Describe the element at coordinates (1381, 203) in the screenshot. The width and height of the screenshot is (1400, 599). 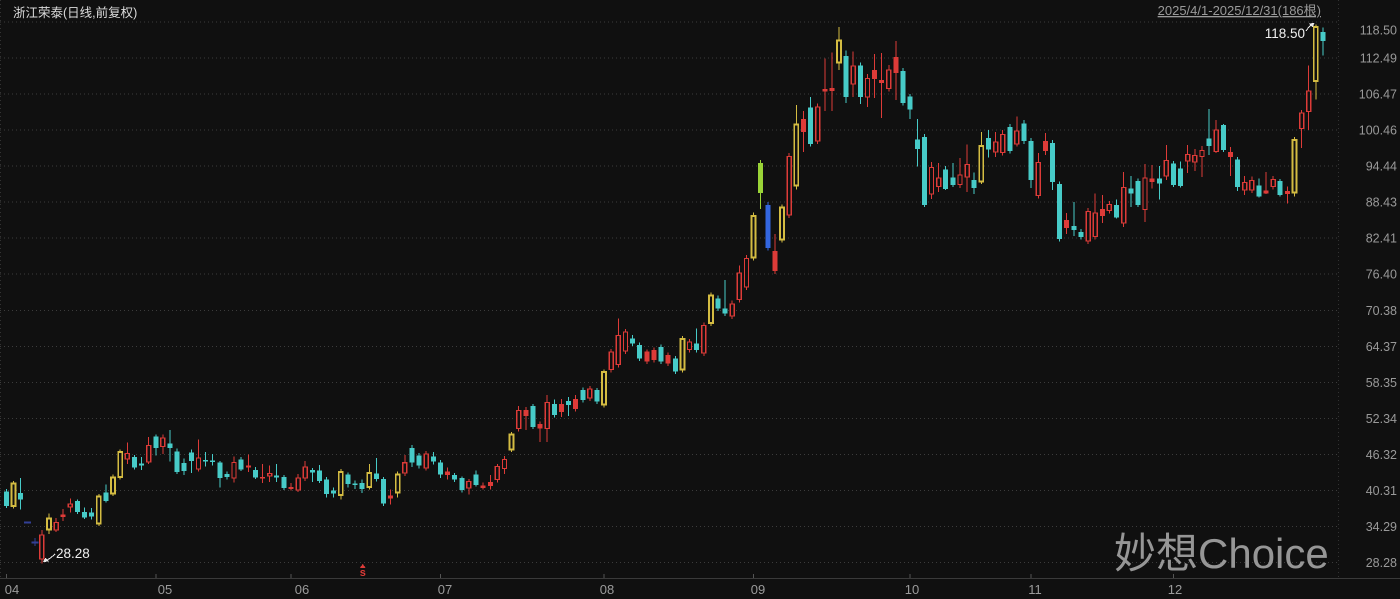
I see `svg-text: 88.43` at that location.